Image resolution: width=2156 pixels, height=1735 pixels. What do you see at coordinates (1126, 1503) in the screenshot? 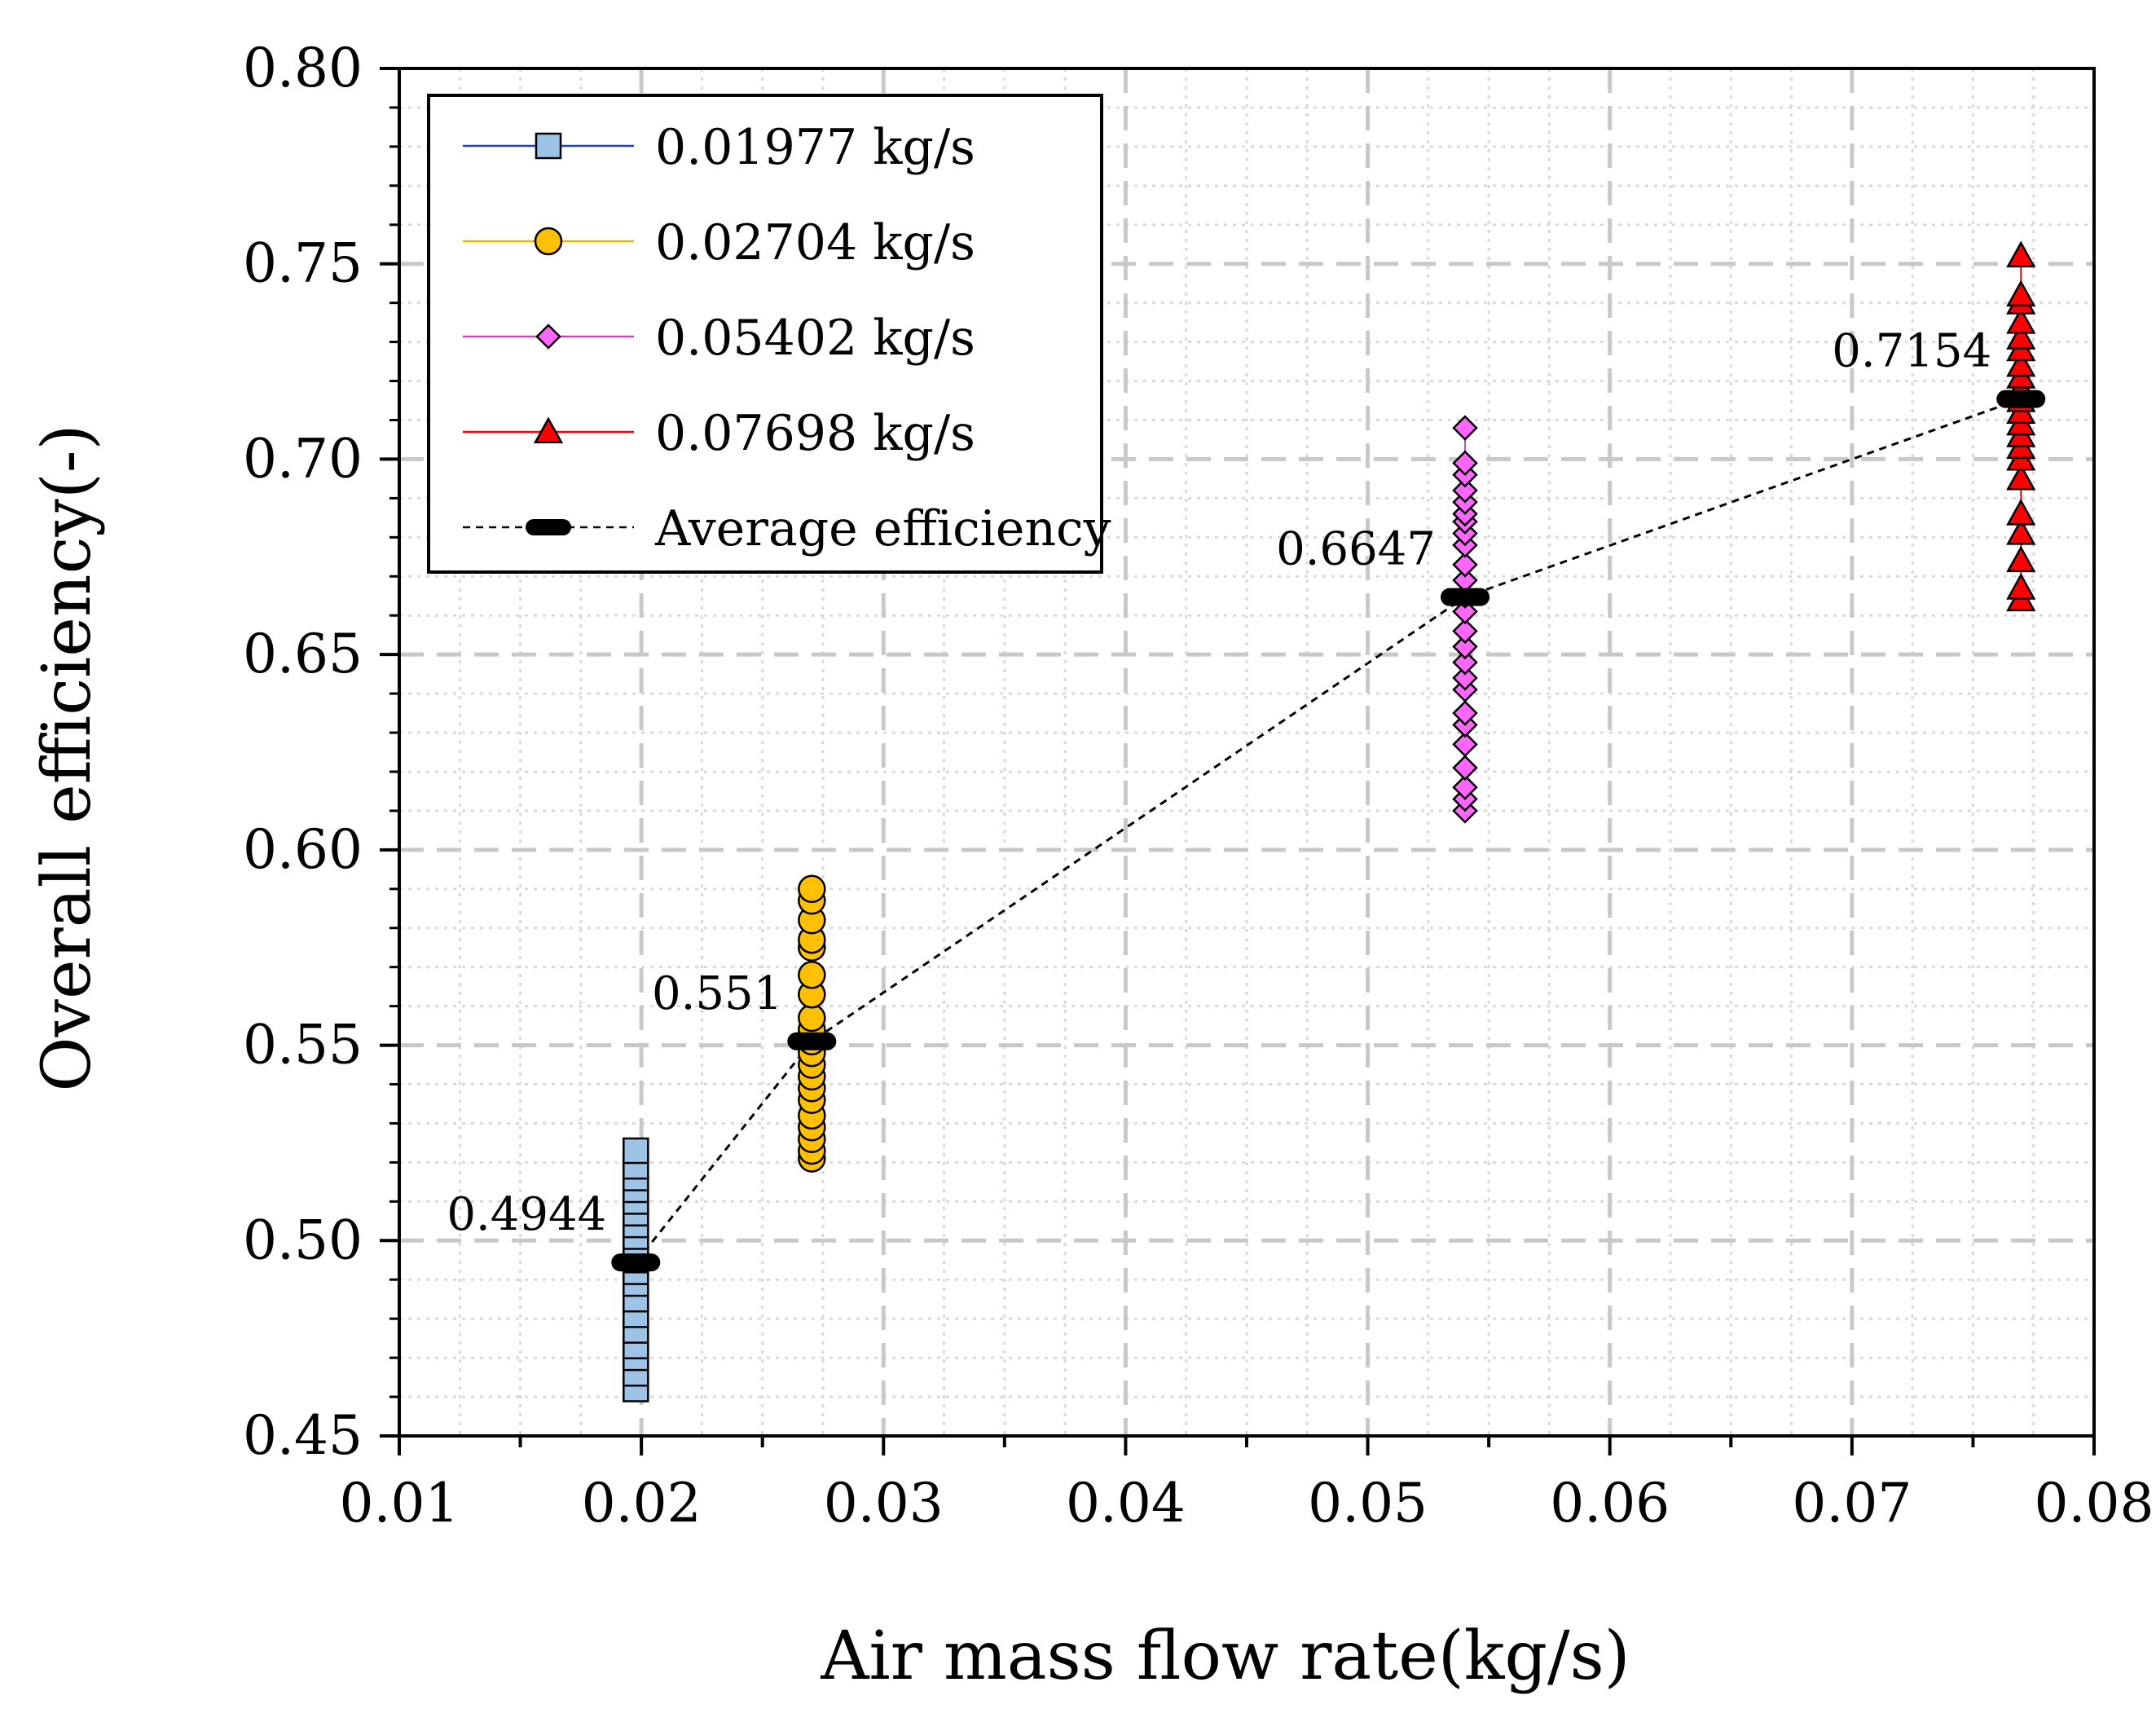
I see `x-tick-label: 0.04` at bounding box center [1126, 1503].